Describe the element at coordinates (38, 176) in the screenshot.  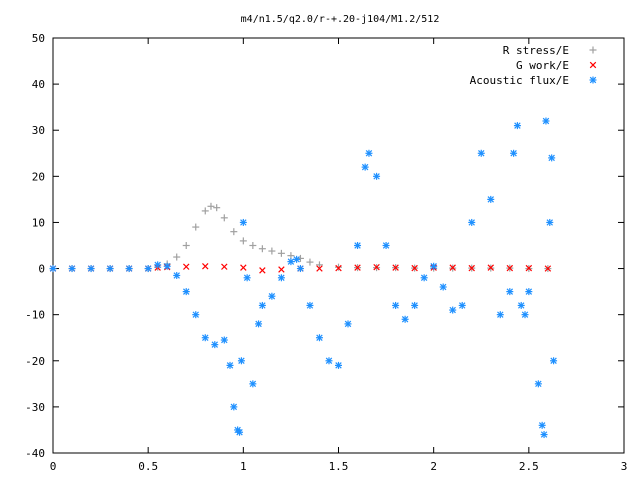
I see `y-tick-label: 20` at that location.